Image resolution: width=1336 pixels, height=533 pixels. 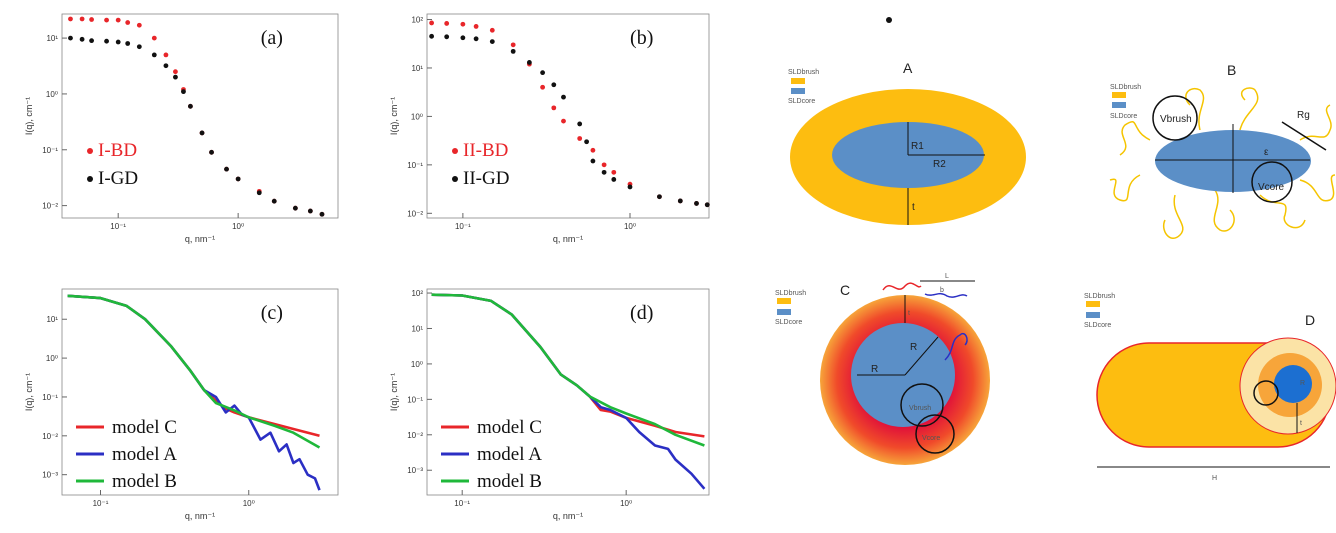 I want to click on panel-label: (a), so click(x=272, y=38).